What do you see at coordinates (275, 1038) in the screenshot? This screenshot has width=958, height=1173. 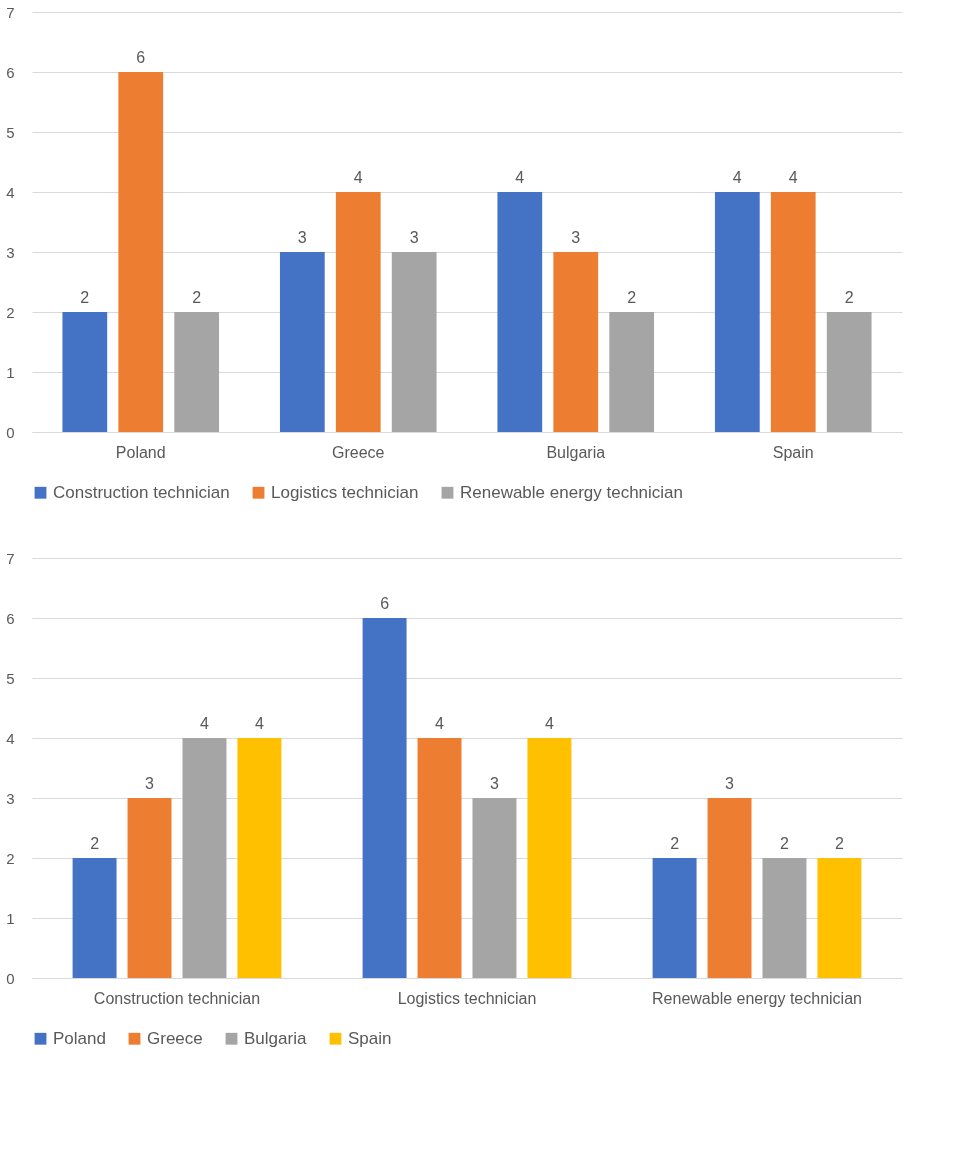 I see `legend-label: Bulgaria` at bounding box center [275, 1038].